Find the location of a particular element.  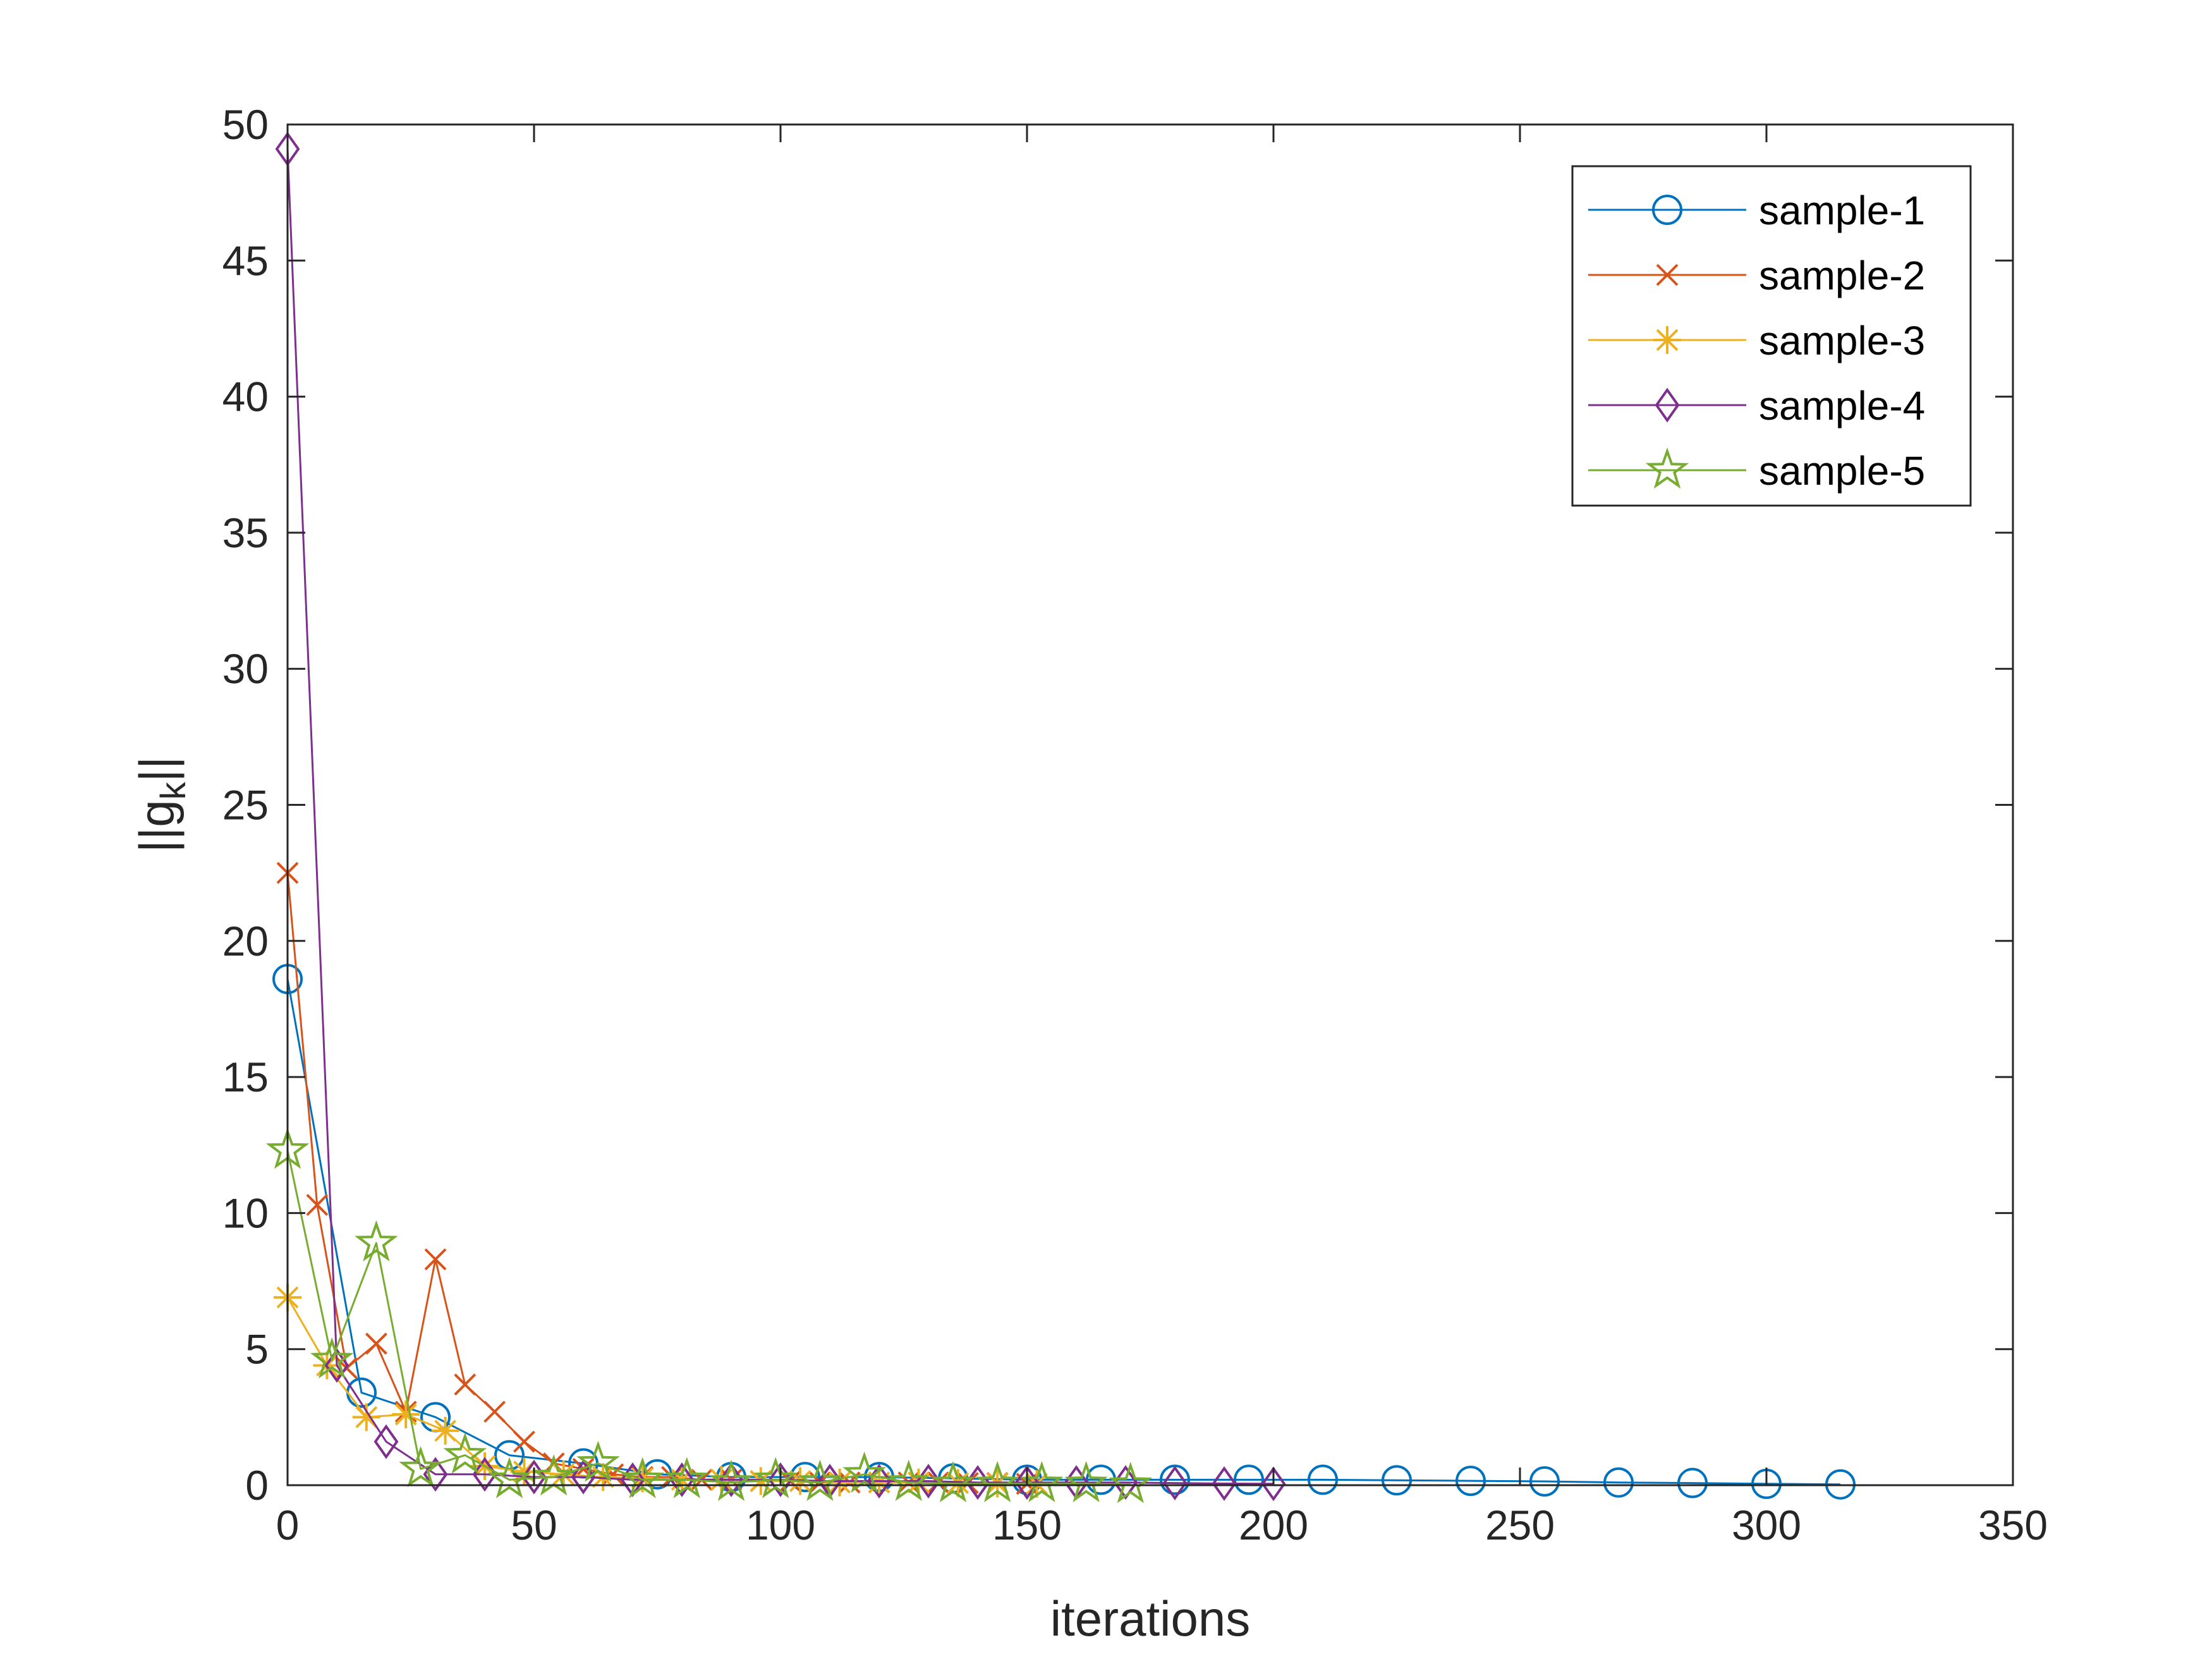

x-tick-label: 300 is located at coordinates (1766, 1525).